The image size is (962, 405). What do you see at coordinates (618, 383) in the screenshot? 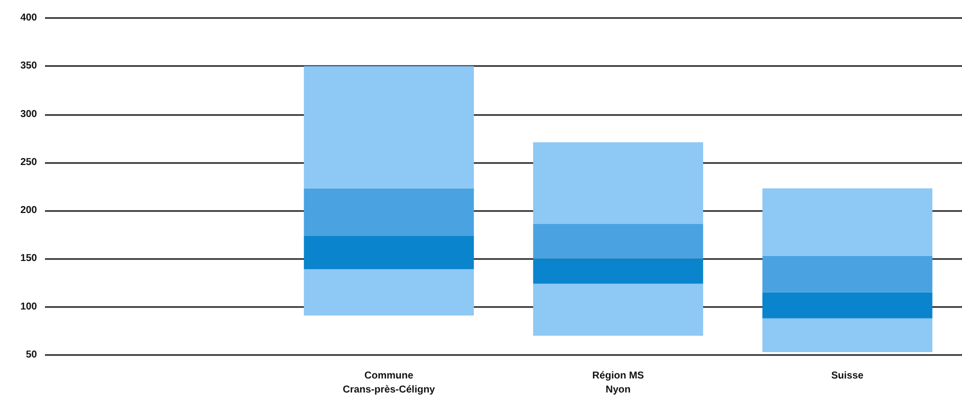
I see `x-tick-label: Région MS Nyon` at bounding box center [618, 383].